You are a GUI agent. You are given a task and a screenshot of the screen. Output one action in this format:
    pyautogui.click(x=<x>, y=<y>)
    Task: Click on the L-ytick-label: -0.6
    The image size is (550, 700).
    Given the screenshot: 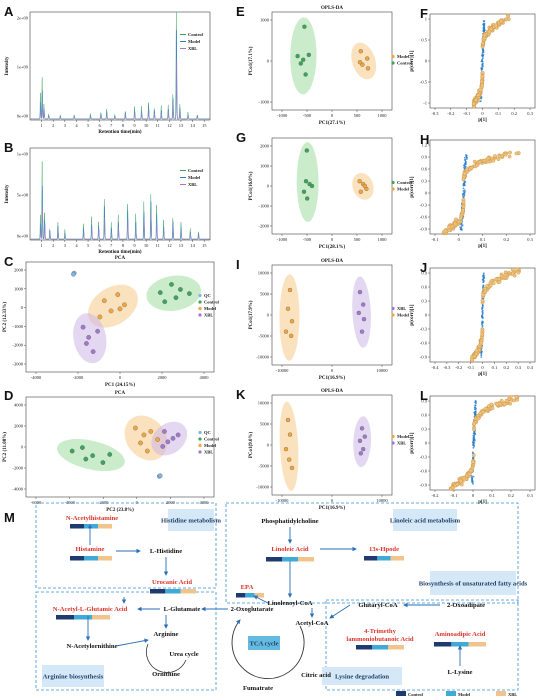 What is the action you would take?
    pyautogui.click(x=424, y=471)
    